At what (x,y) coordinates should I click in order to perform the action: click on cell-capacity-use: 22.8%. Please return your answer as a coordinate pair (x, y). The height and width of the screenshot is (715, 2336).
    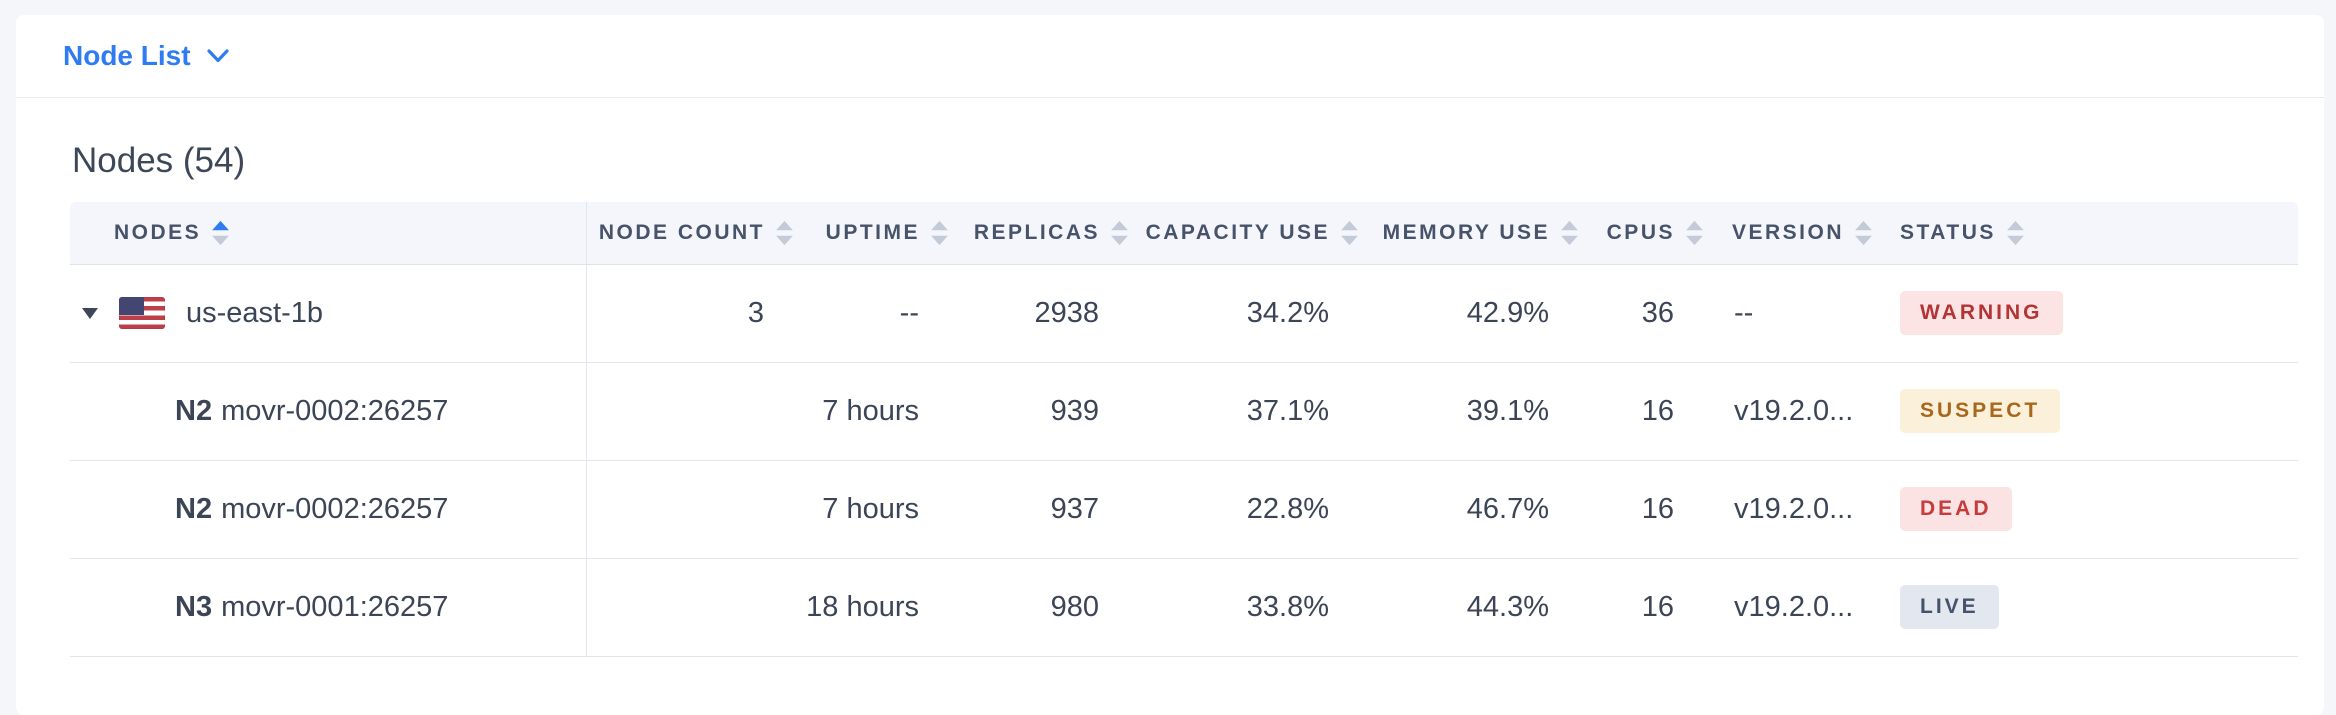
    Looking at the image, I should click on (1250, 509).